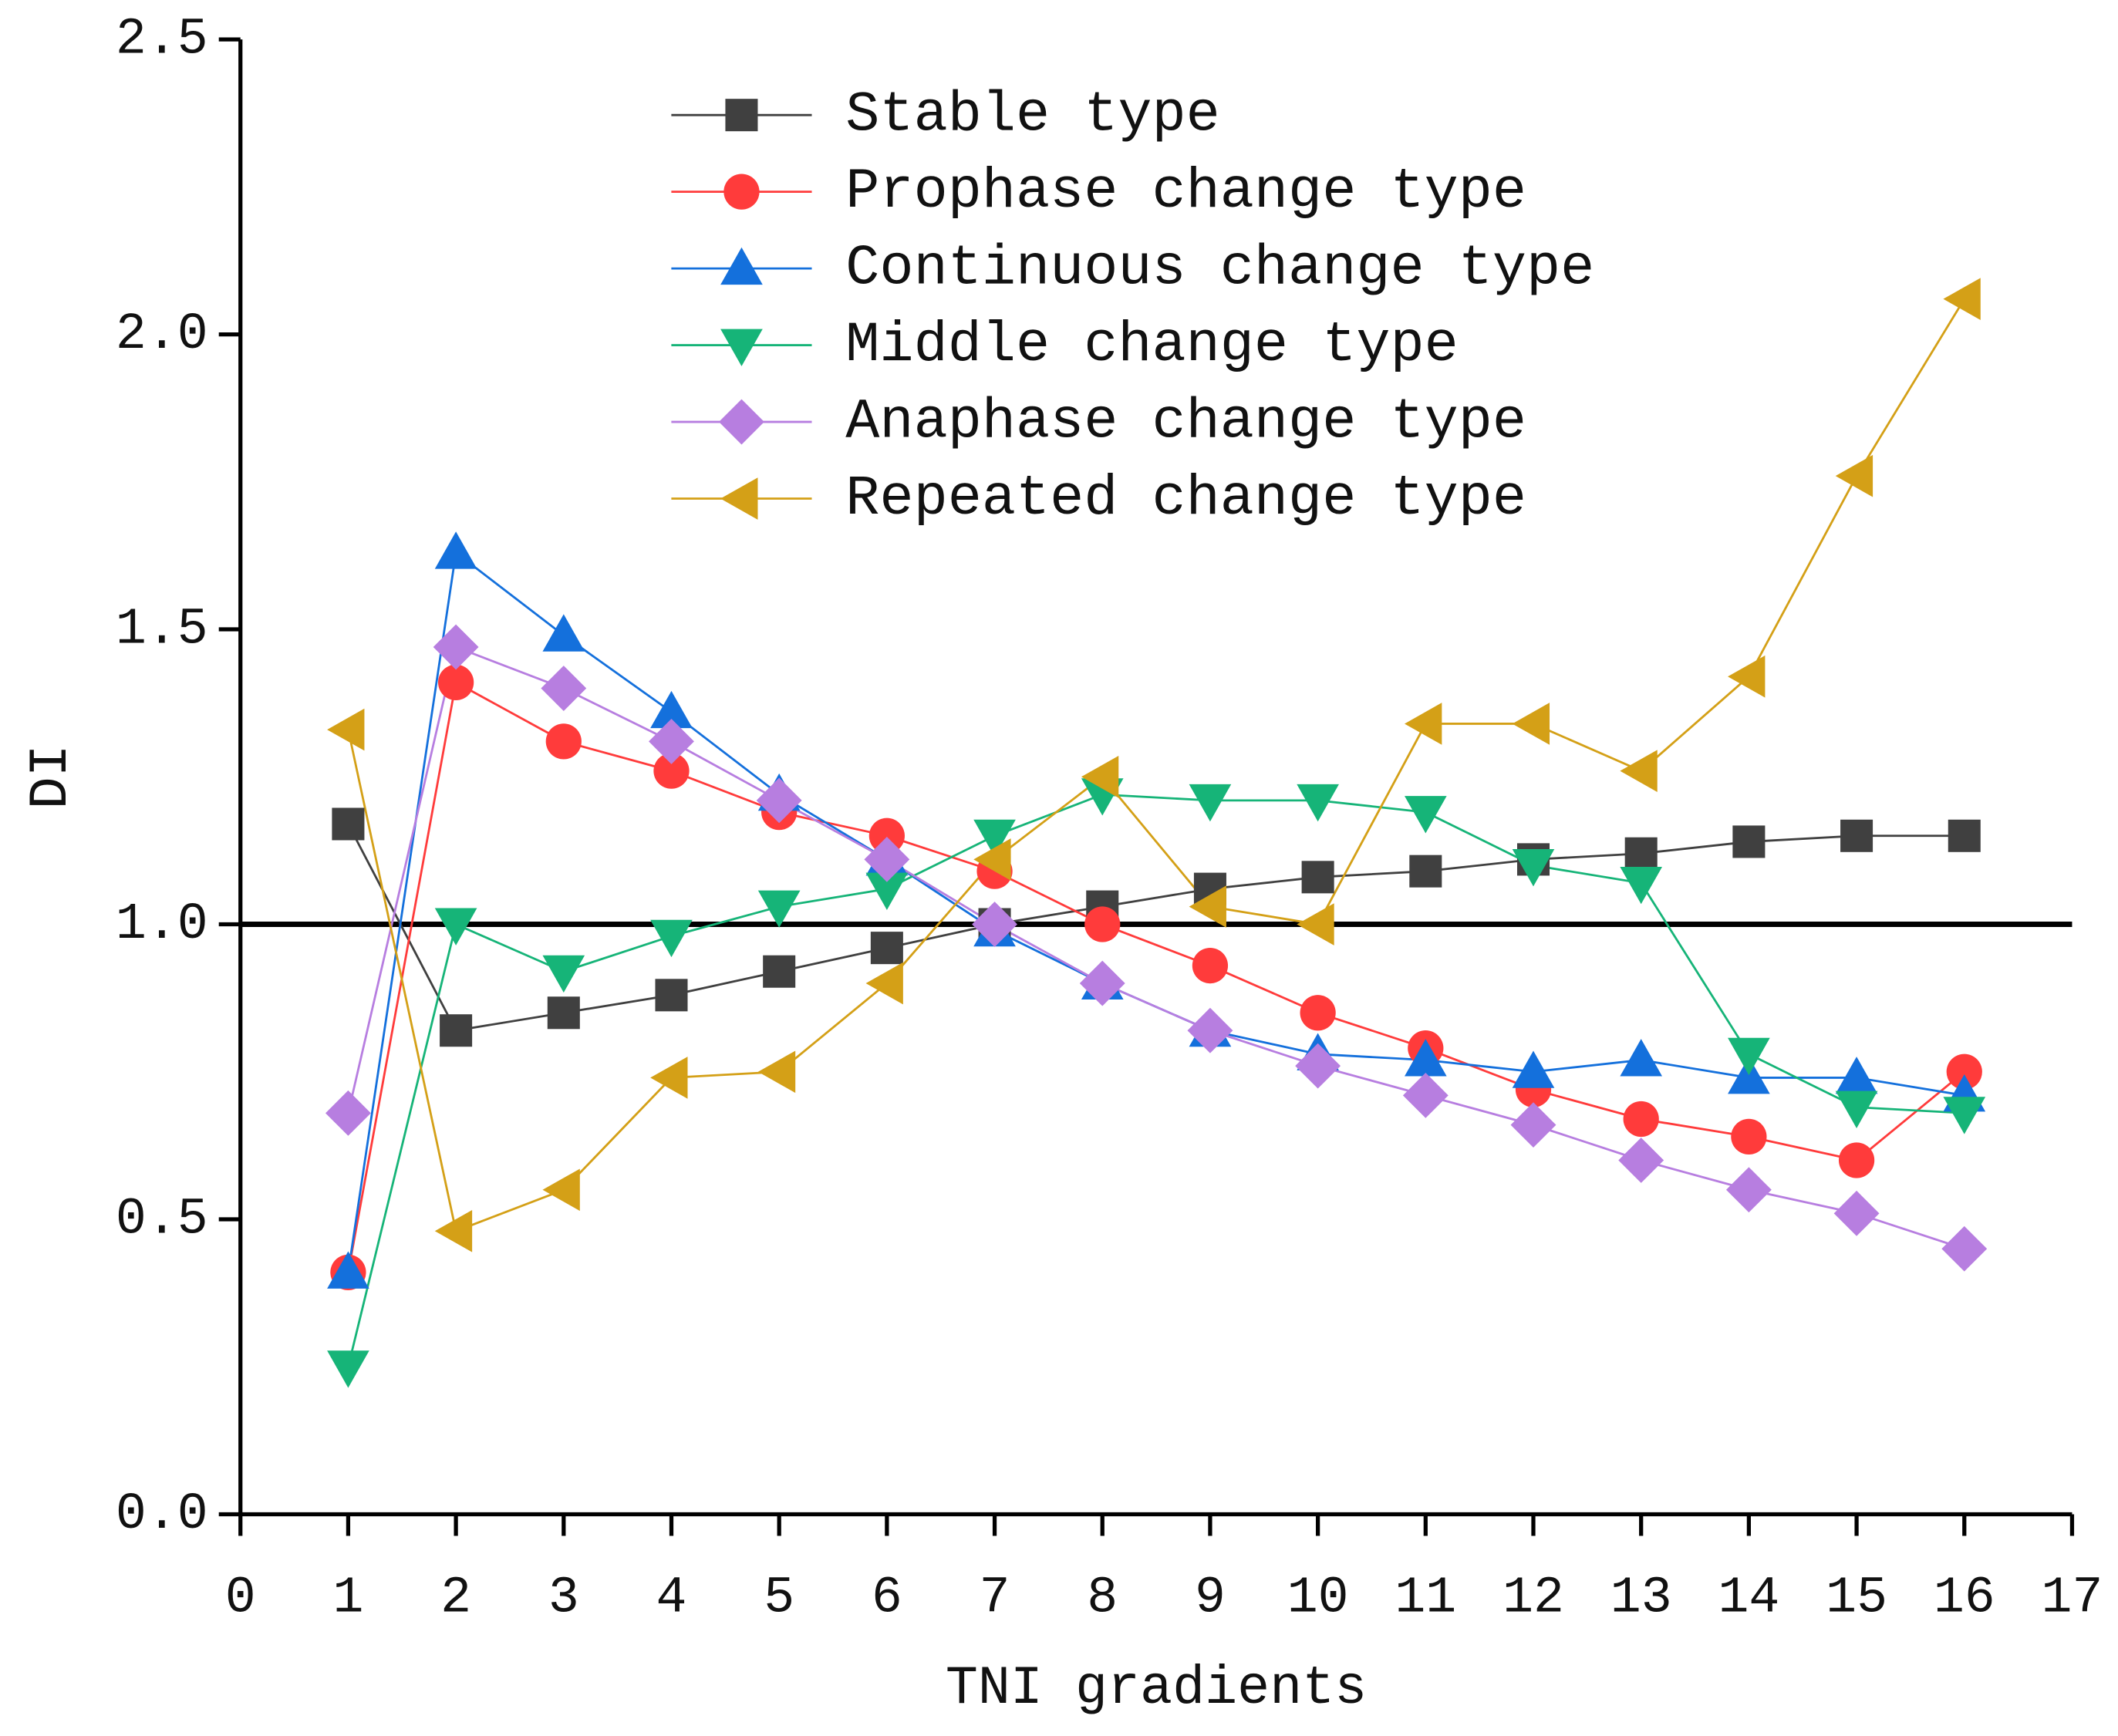 This screenshot has height=1736, width=2118. What do you see at coordinates (1185, 192) in the screenshot?
I see `legend-label: Prophase change type` at bounding box center [1185, 192].